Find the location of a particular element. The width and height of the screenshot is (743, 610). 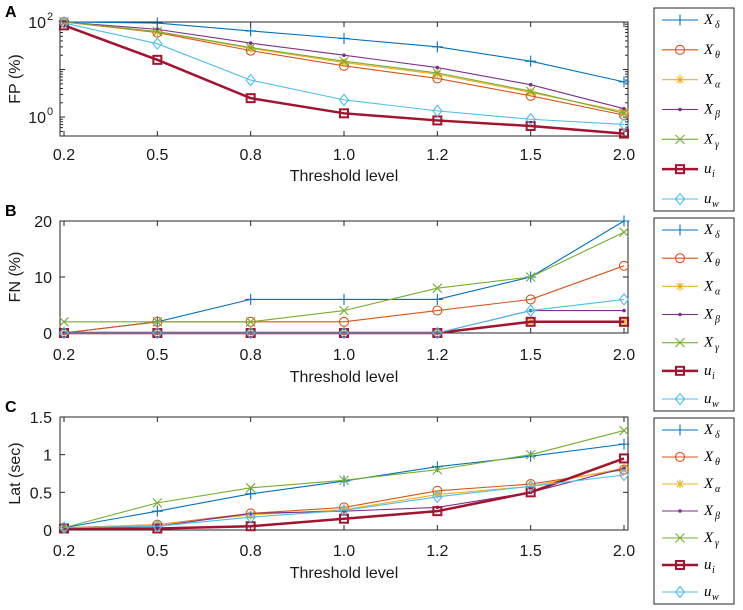

panel-label: A is located at coordinates (11, 12).